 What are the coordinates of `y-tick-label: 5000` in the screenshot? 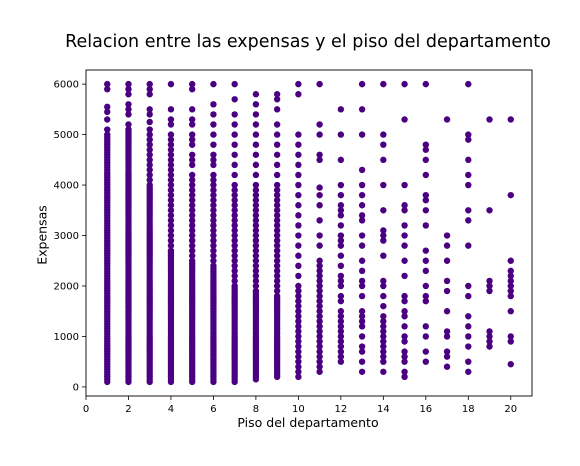 It's located at (66, 135).